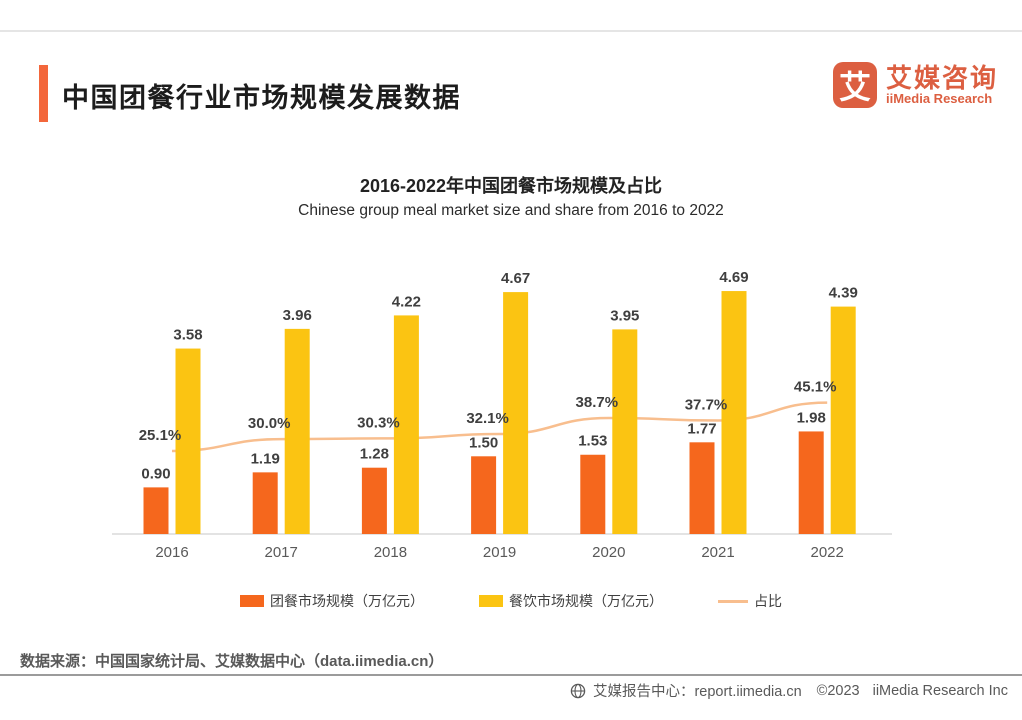 This screenshot has height=720, width=1022. What do you see at coordinates (586, 601) in the screenshot?
I see `legend-label-catering: 餐饮市场规模（万亿元）` at bounding box center [586, 601].